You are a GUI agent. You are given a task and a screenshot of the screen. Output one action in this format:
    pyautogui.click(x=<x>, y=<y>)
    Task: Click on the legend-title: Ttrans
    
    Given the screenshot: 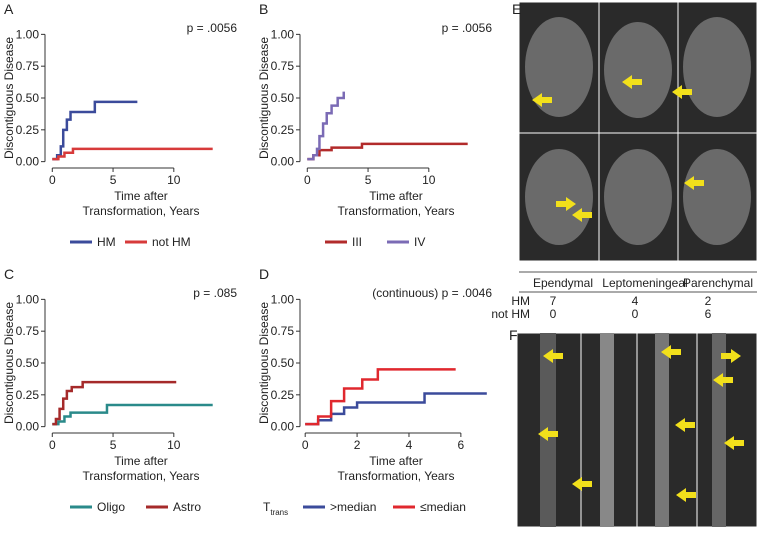 What is the action you would take?
    pyautogui.click(x=275, y=508)
    